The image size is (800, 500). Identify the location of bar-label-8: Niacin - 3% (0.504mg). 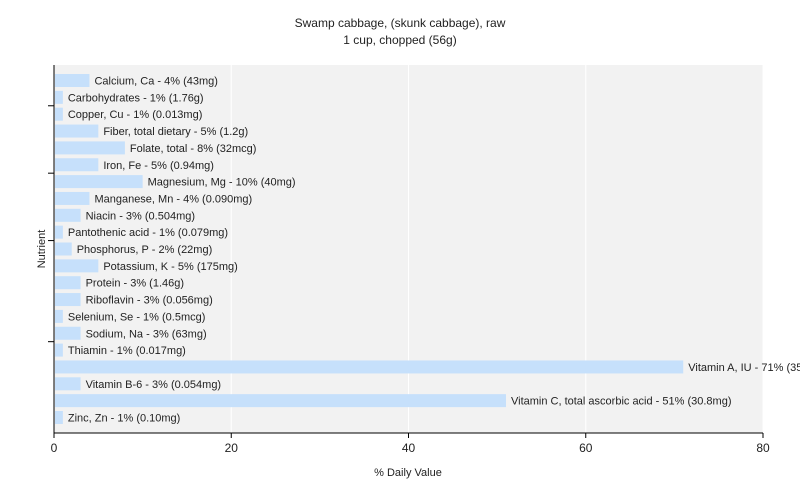
(140, 216).